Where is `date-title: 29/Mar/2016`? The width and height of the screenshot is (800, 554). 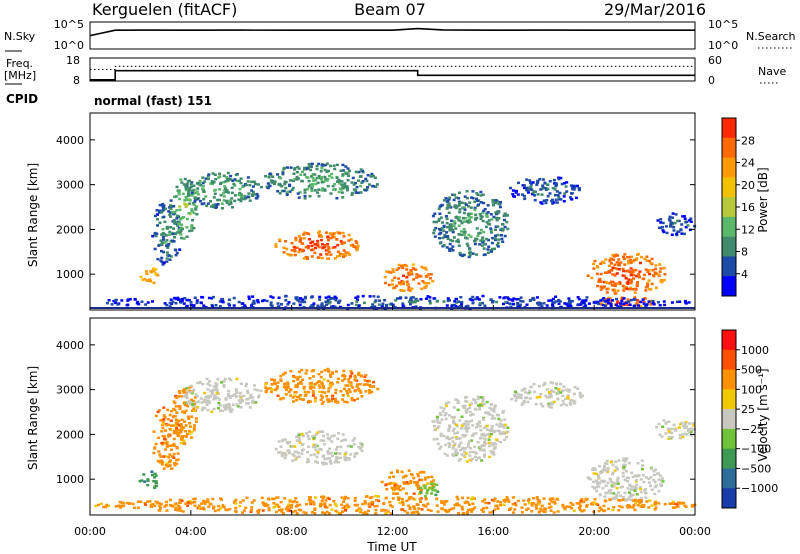 date-title: 29/Mar/2016 is located at coordinates (655, 9).